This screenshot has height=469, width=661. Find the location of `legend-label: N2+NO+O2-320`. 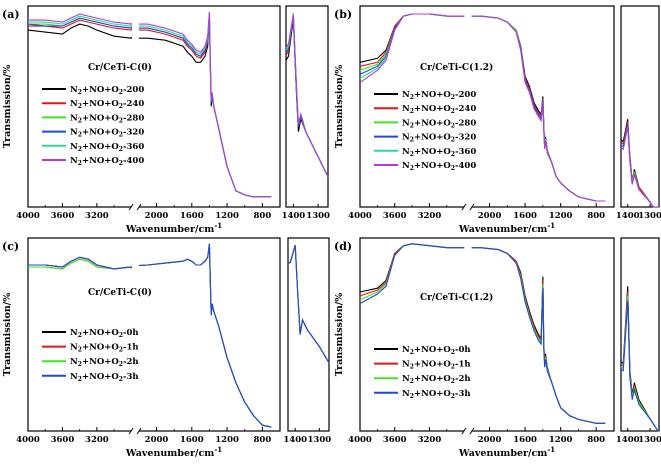

legend-label: N2+NO+O2-320 is located at coordinates (107, 133).